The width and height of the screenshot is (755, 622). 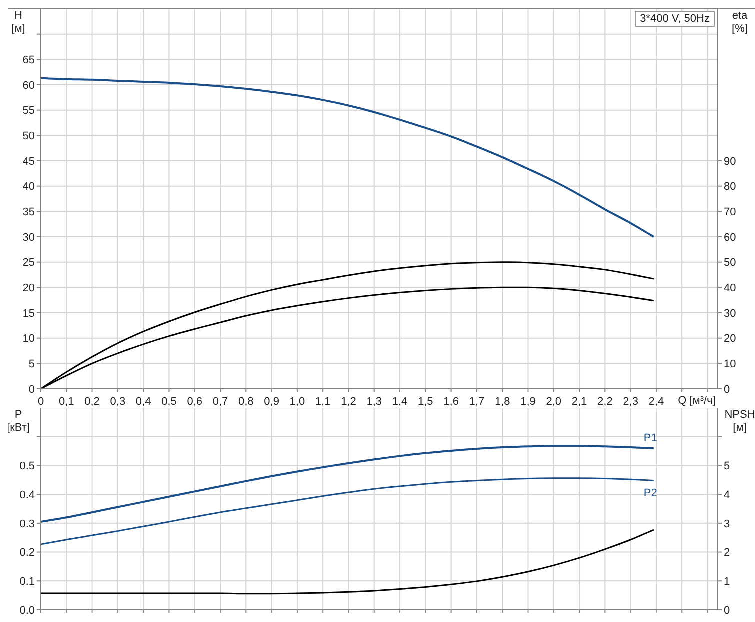 What do you see at coordinates (348, 402) in the screenshot?
I see `x-tick-label: 1,2` at bounding box center [348, 402].